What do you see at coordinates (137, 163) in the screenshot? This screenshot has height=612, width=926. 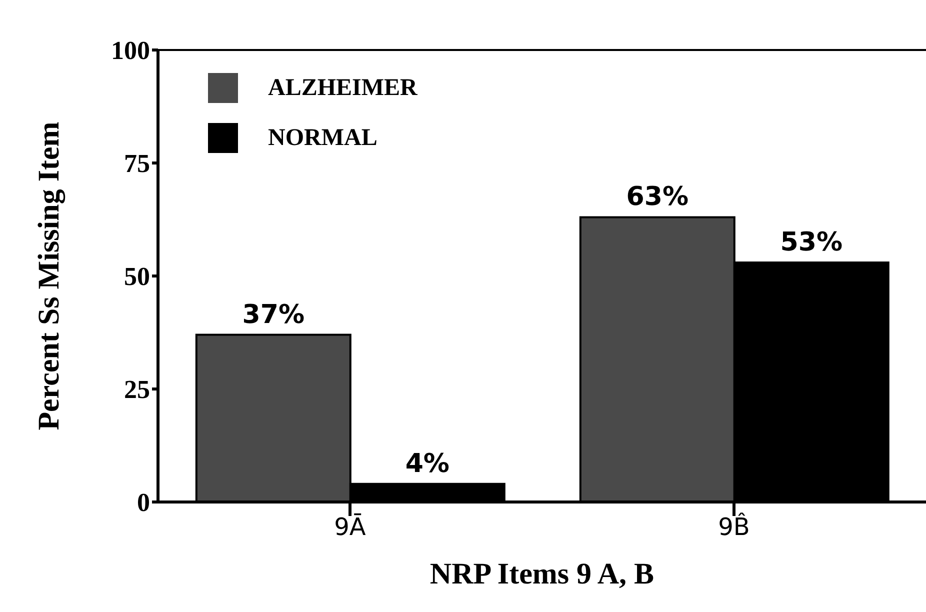 I see `y-tick-label: 75` at bounding box center [137, 163].